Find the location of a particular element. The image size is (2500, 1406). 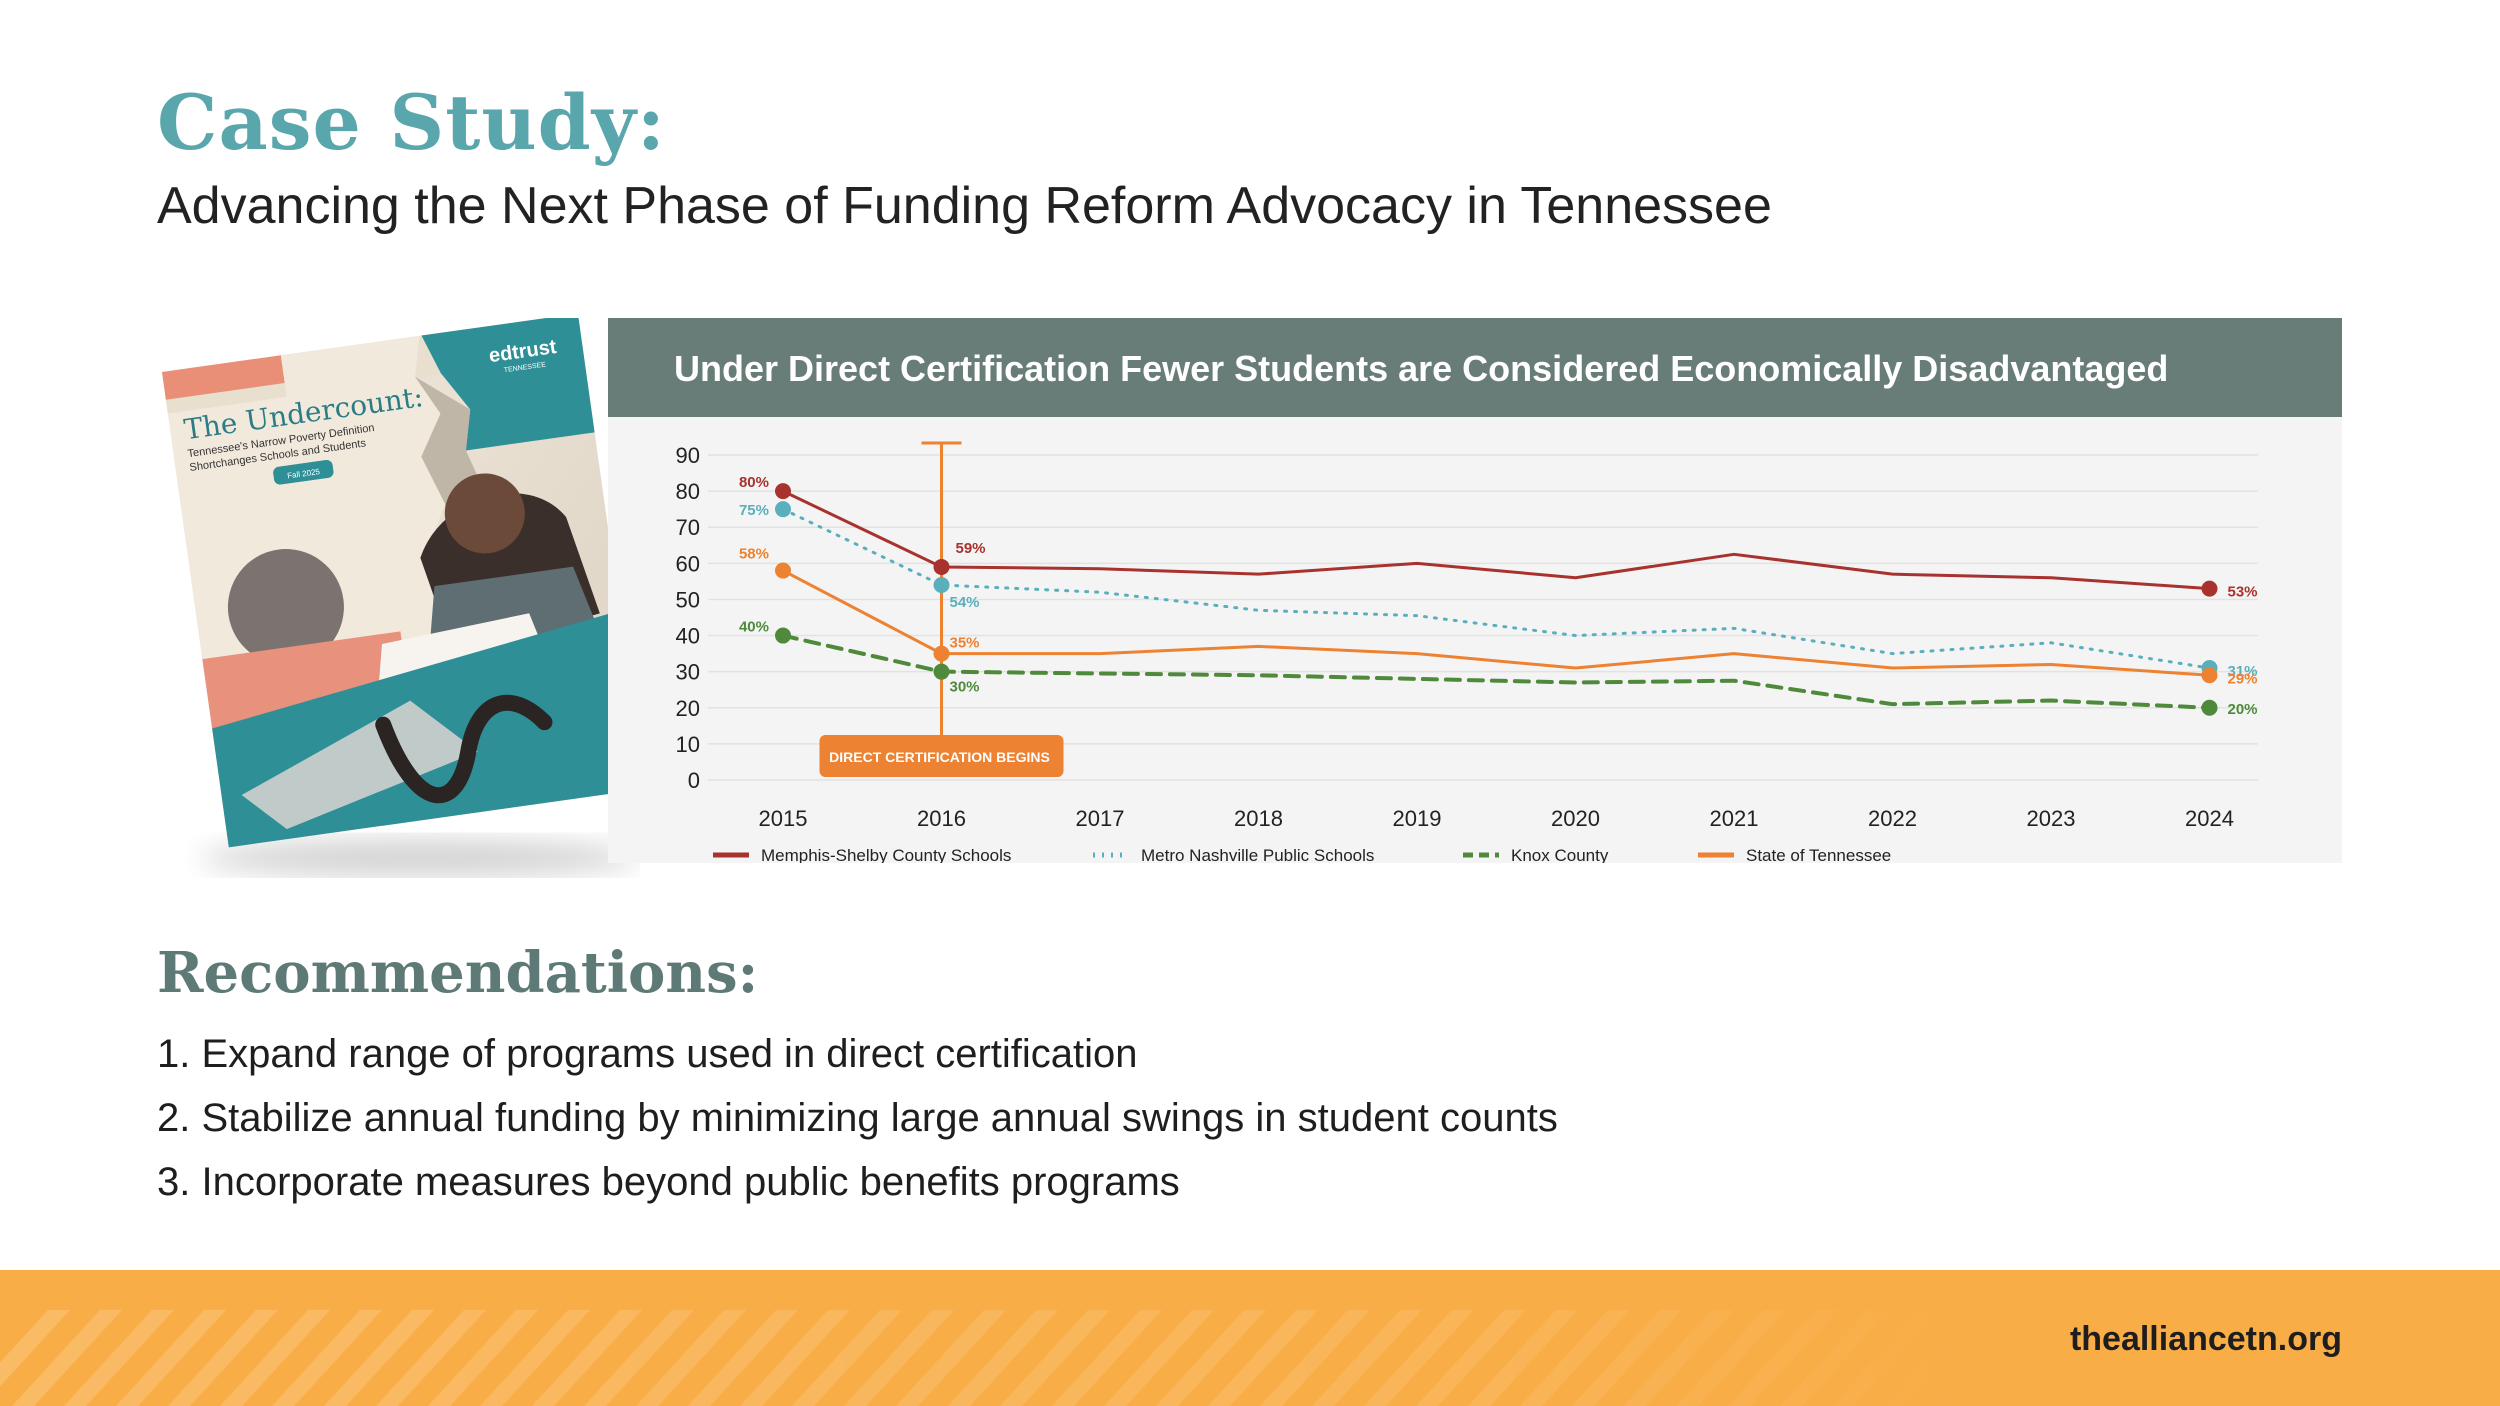

data-label: 20% is located at coordinates (2243, 709).